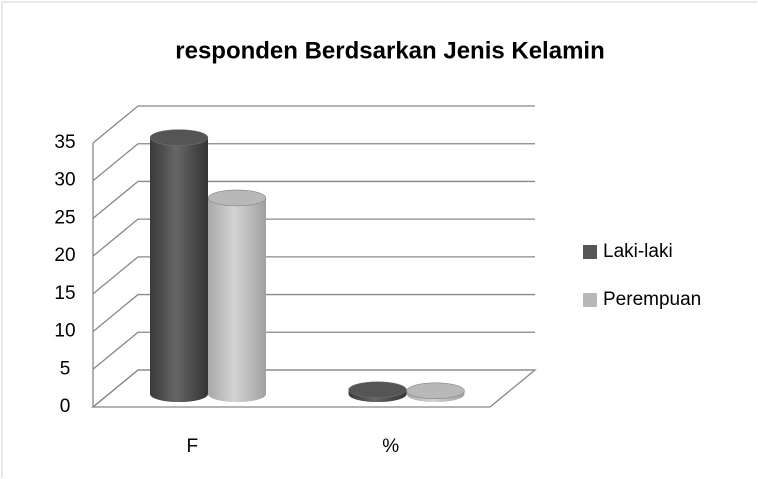 This screenshot has height=479, width=758. I want to click on legend-label: Laki-laki, so click(638, 251).